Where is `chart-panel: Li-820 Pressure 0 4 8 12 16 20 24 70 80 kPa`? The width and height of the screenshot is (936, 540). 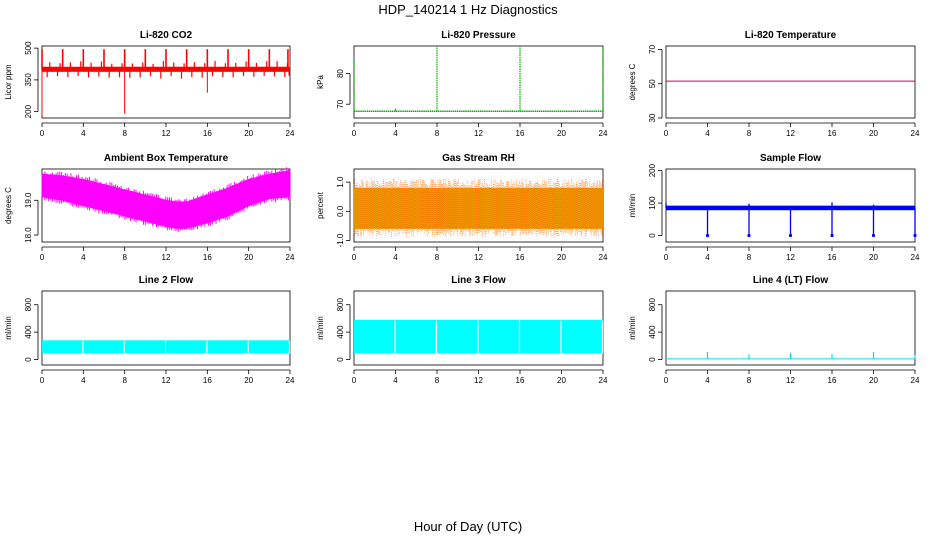
chart-panel: Li-820 Pressure 0 4 8 12 16 20 24 70 80 kPa is located at coordinates (462, 84).